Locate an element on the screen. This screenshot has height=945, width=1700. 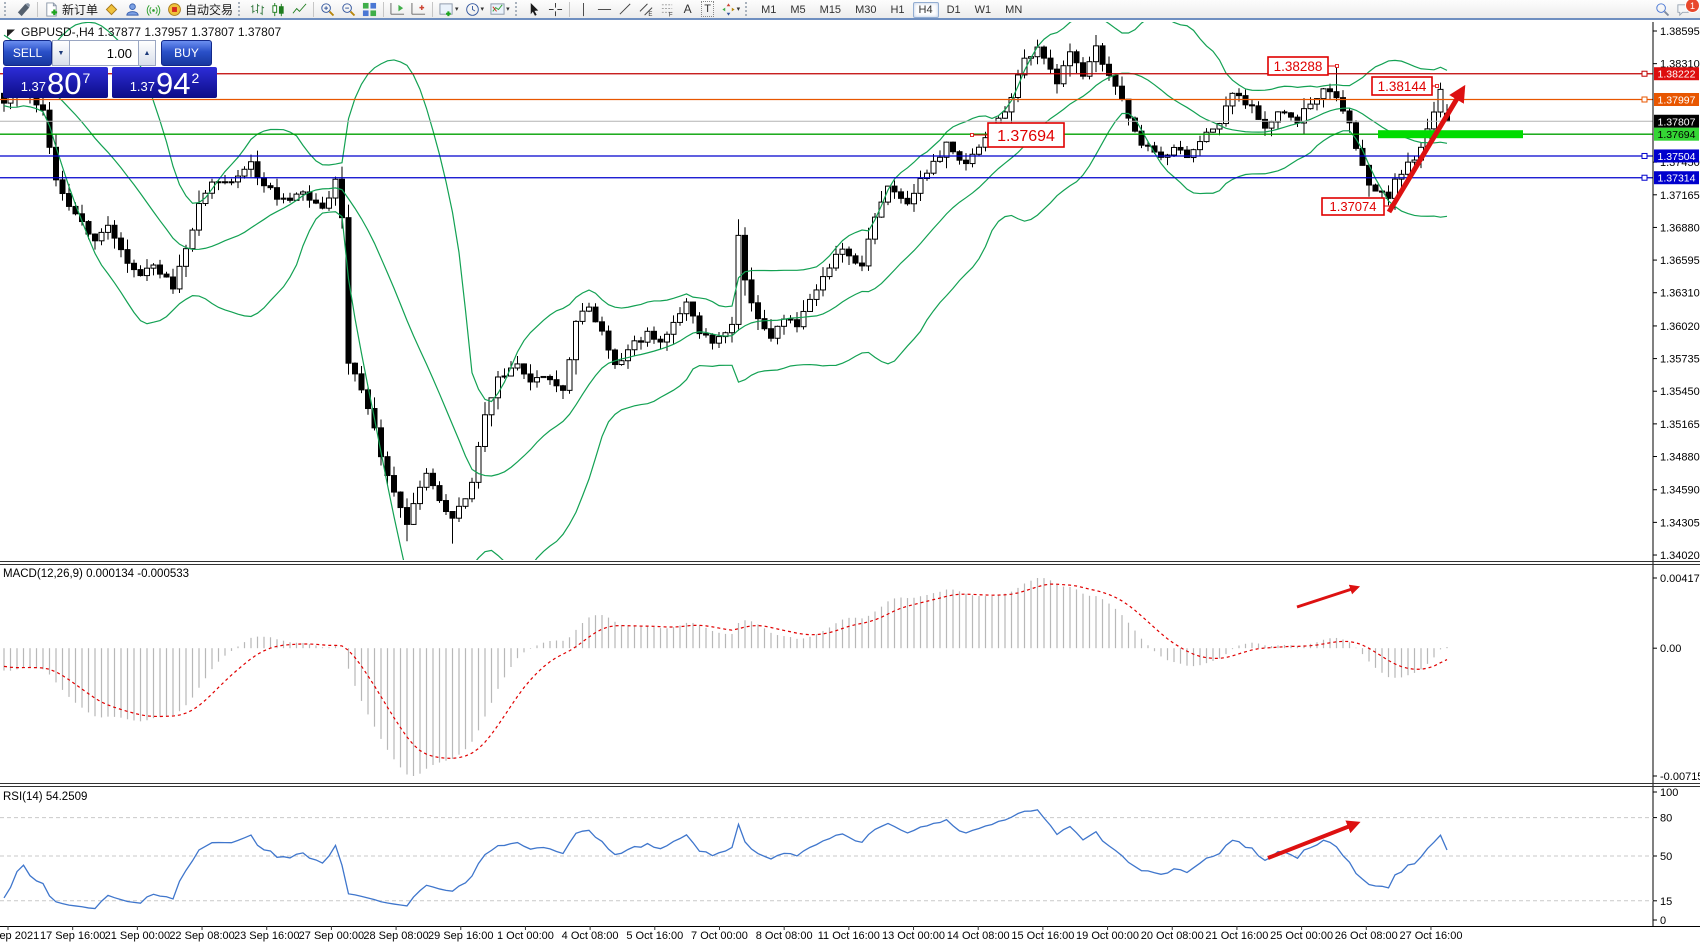
notifications-button: 1 is located at coordinates (1686, 9).